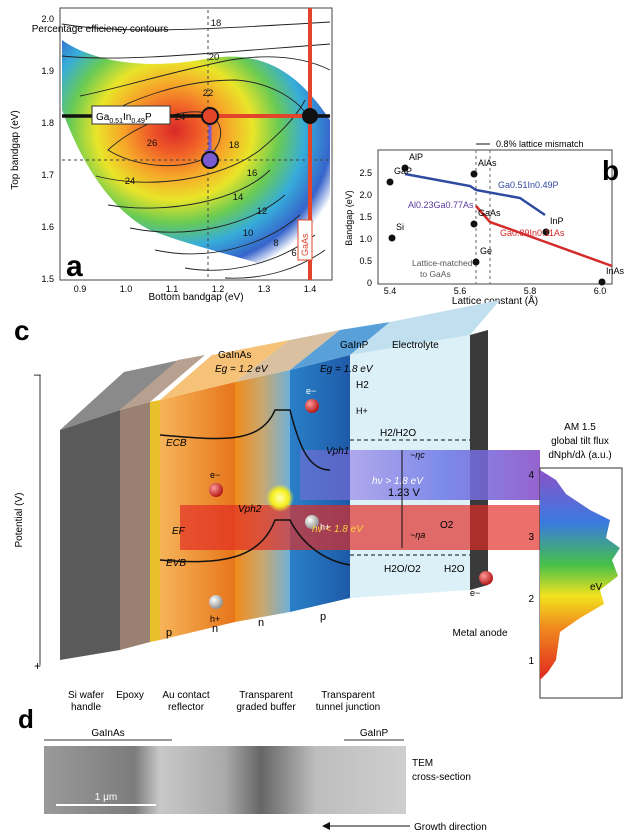  I want to click on spectrum-fill, so click(580, 575).